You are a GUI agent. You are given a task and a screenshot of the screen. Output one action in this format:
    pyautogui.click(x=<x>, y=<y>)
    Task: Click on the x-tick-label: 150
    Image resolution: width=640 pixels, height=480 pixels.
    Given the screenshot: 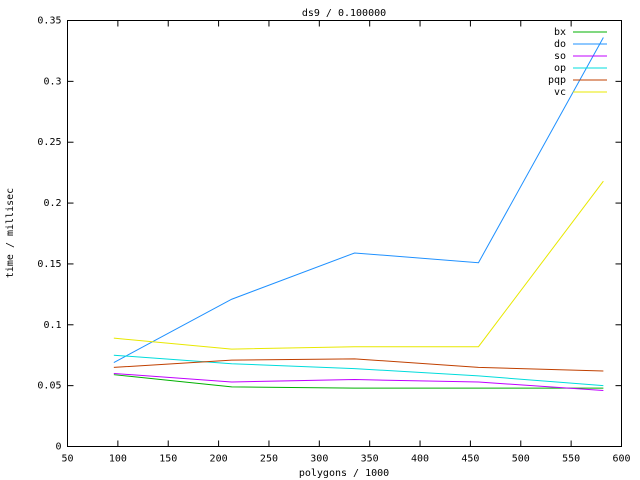 What is the action you would take?
    pyautogui.click(x=168, y=459)
    